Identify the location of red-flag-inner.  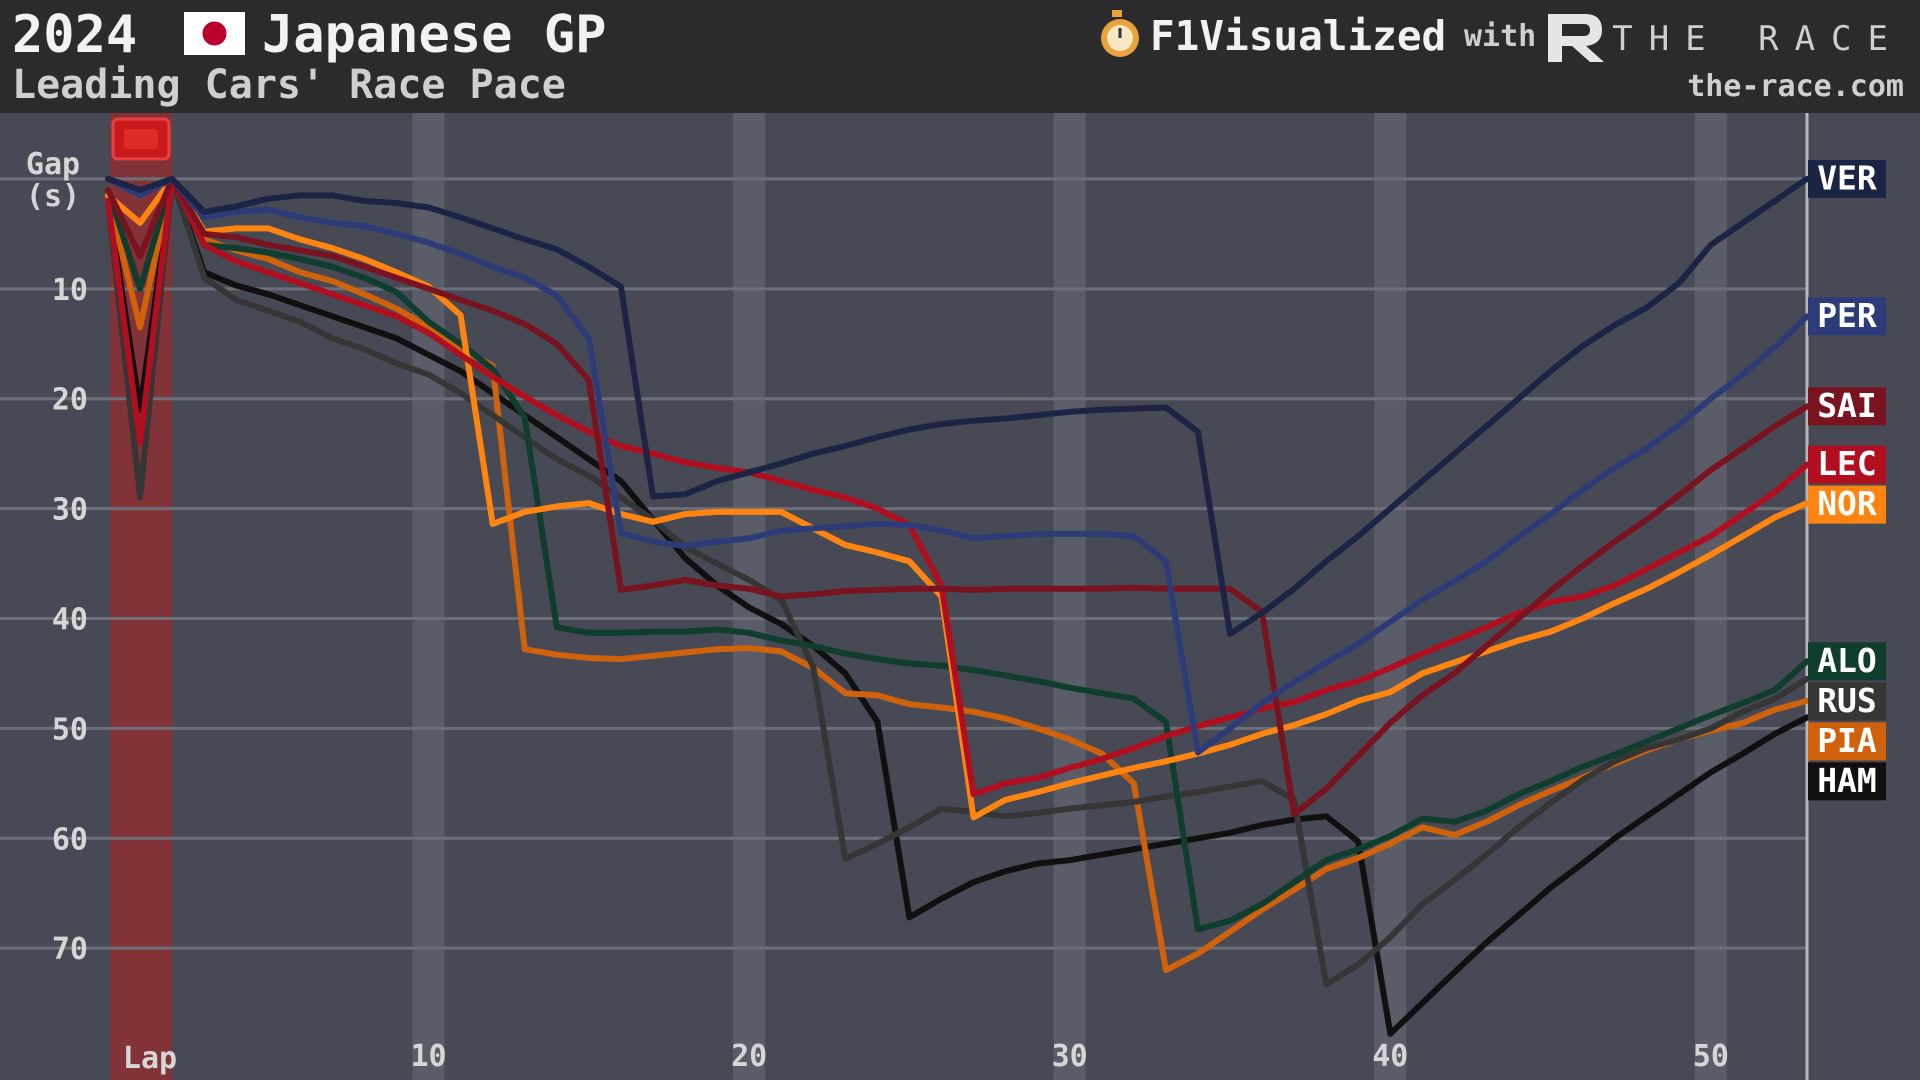
(141, 139).